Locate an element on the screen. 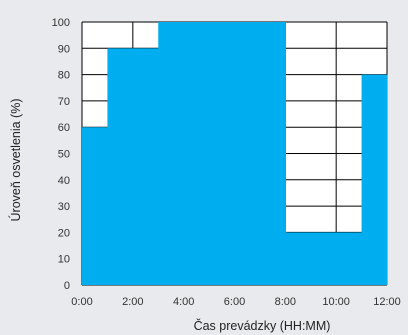 This screenshot has width=408, height=335. x-tick-label: 4:00 is located at coordinates (183, 302).